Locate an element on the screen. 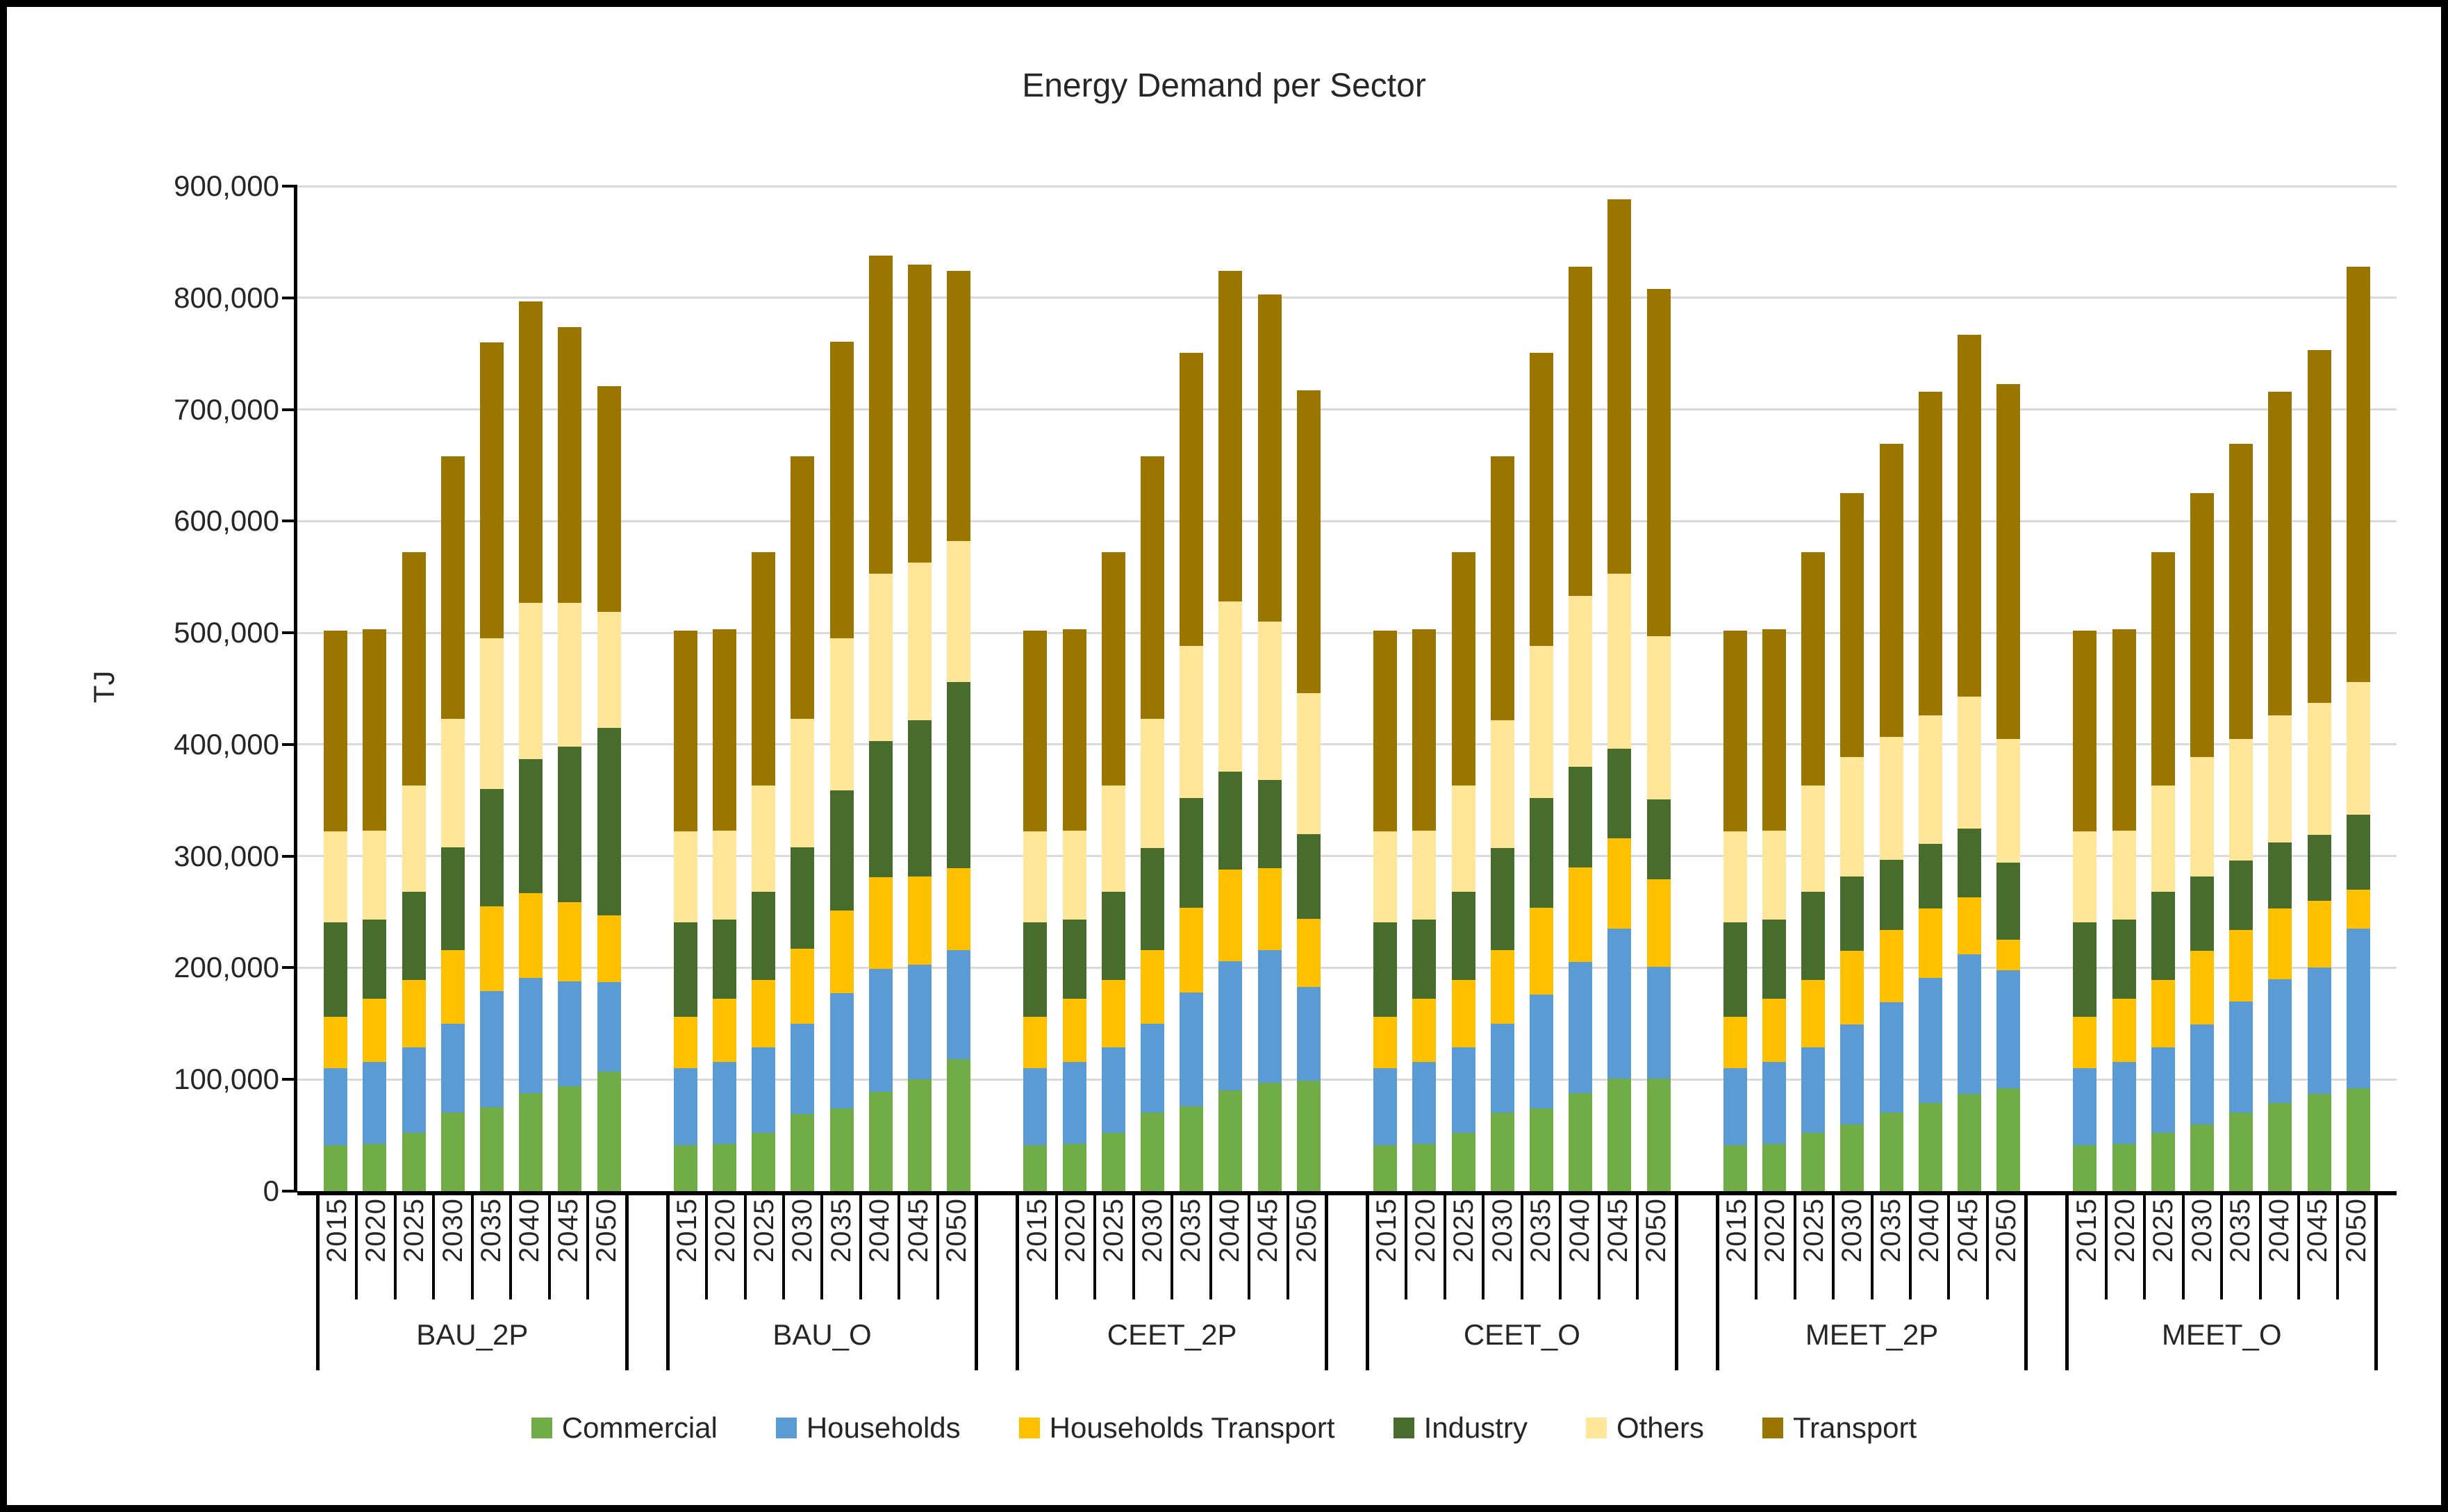  year-cell: 2040 is located at coordinates (531, 1247).